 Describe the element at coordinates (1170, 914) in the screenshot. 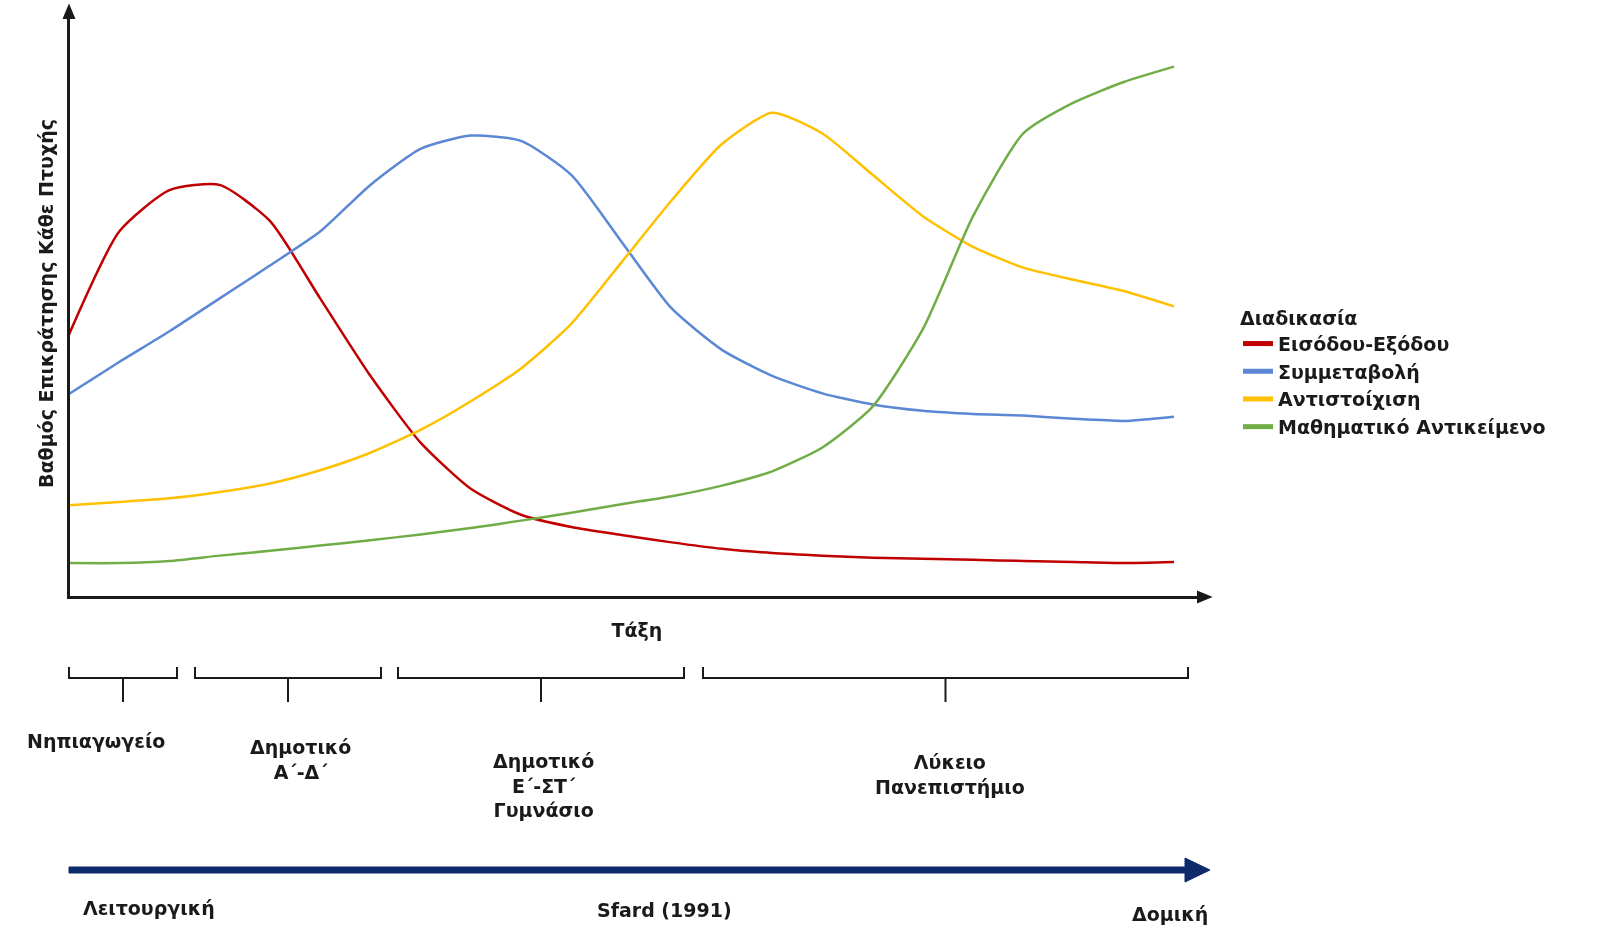

I see `text: Δομική` at that location.